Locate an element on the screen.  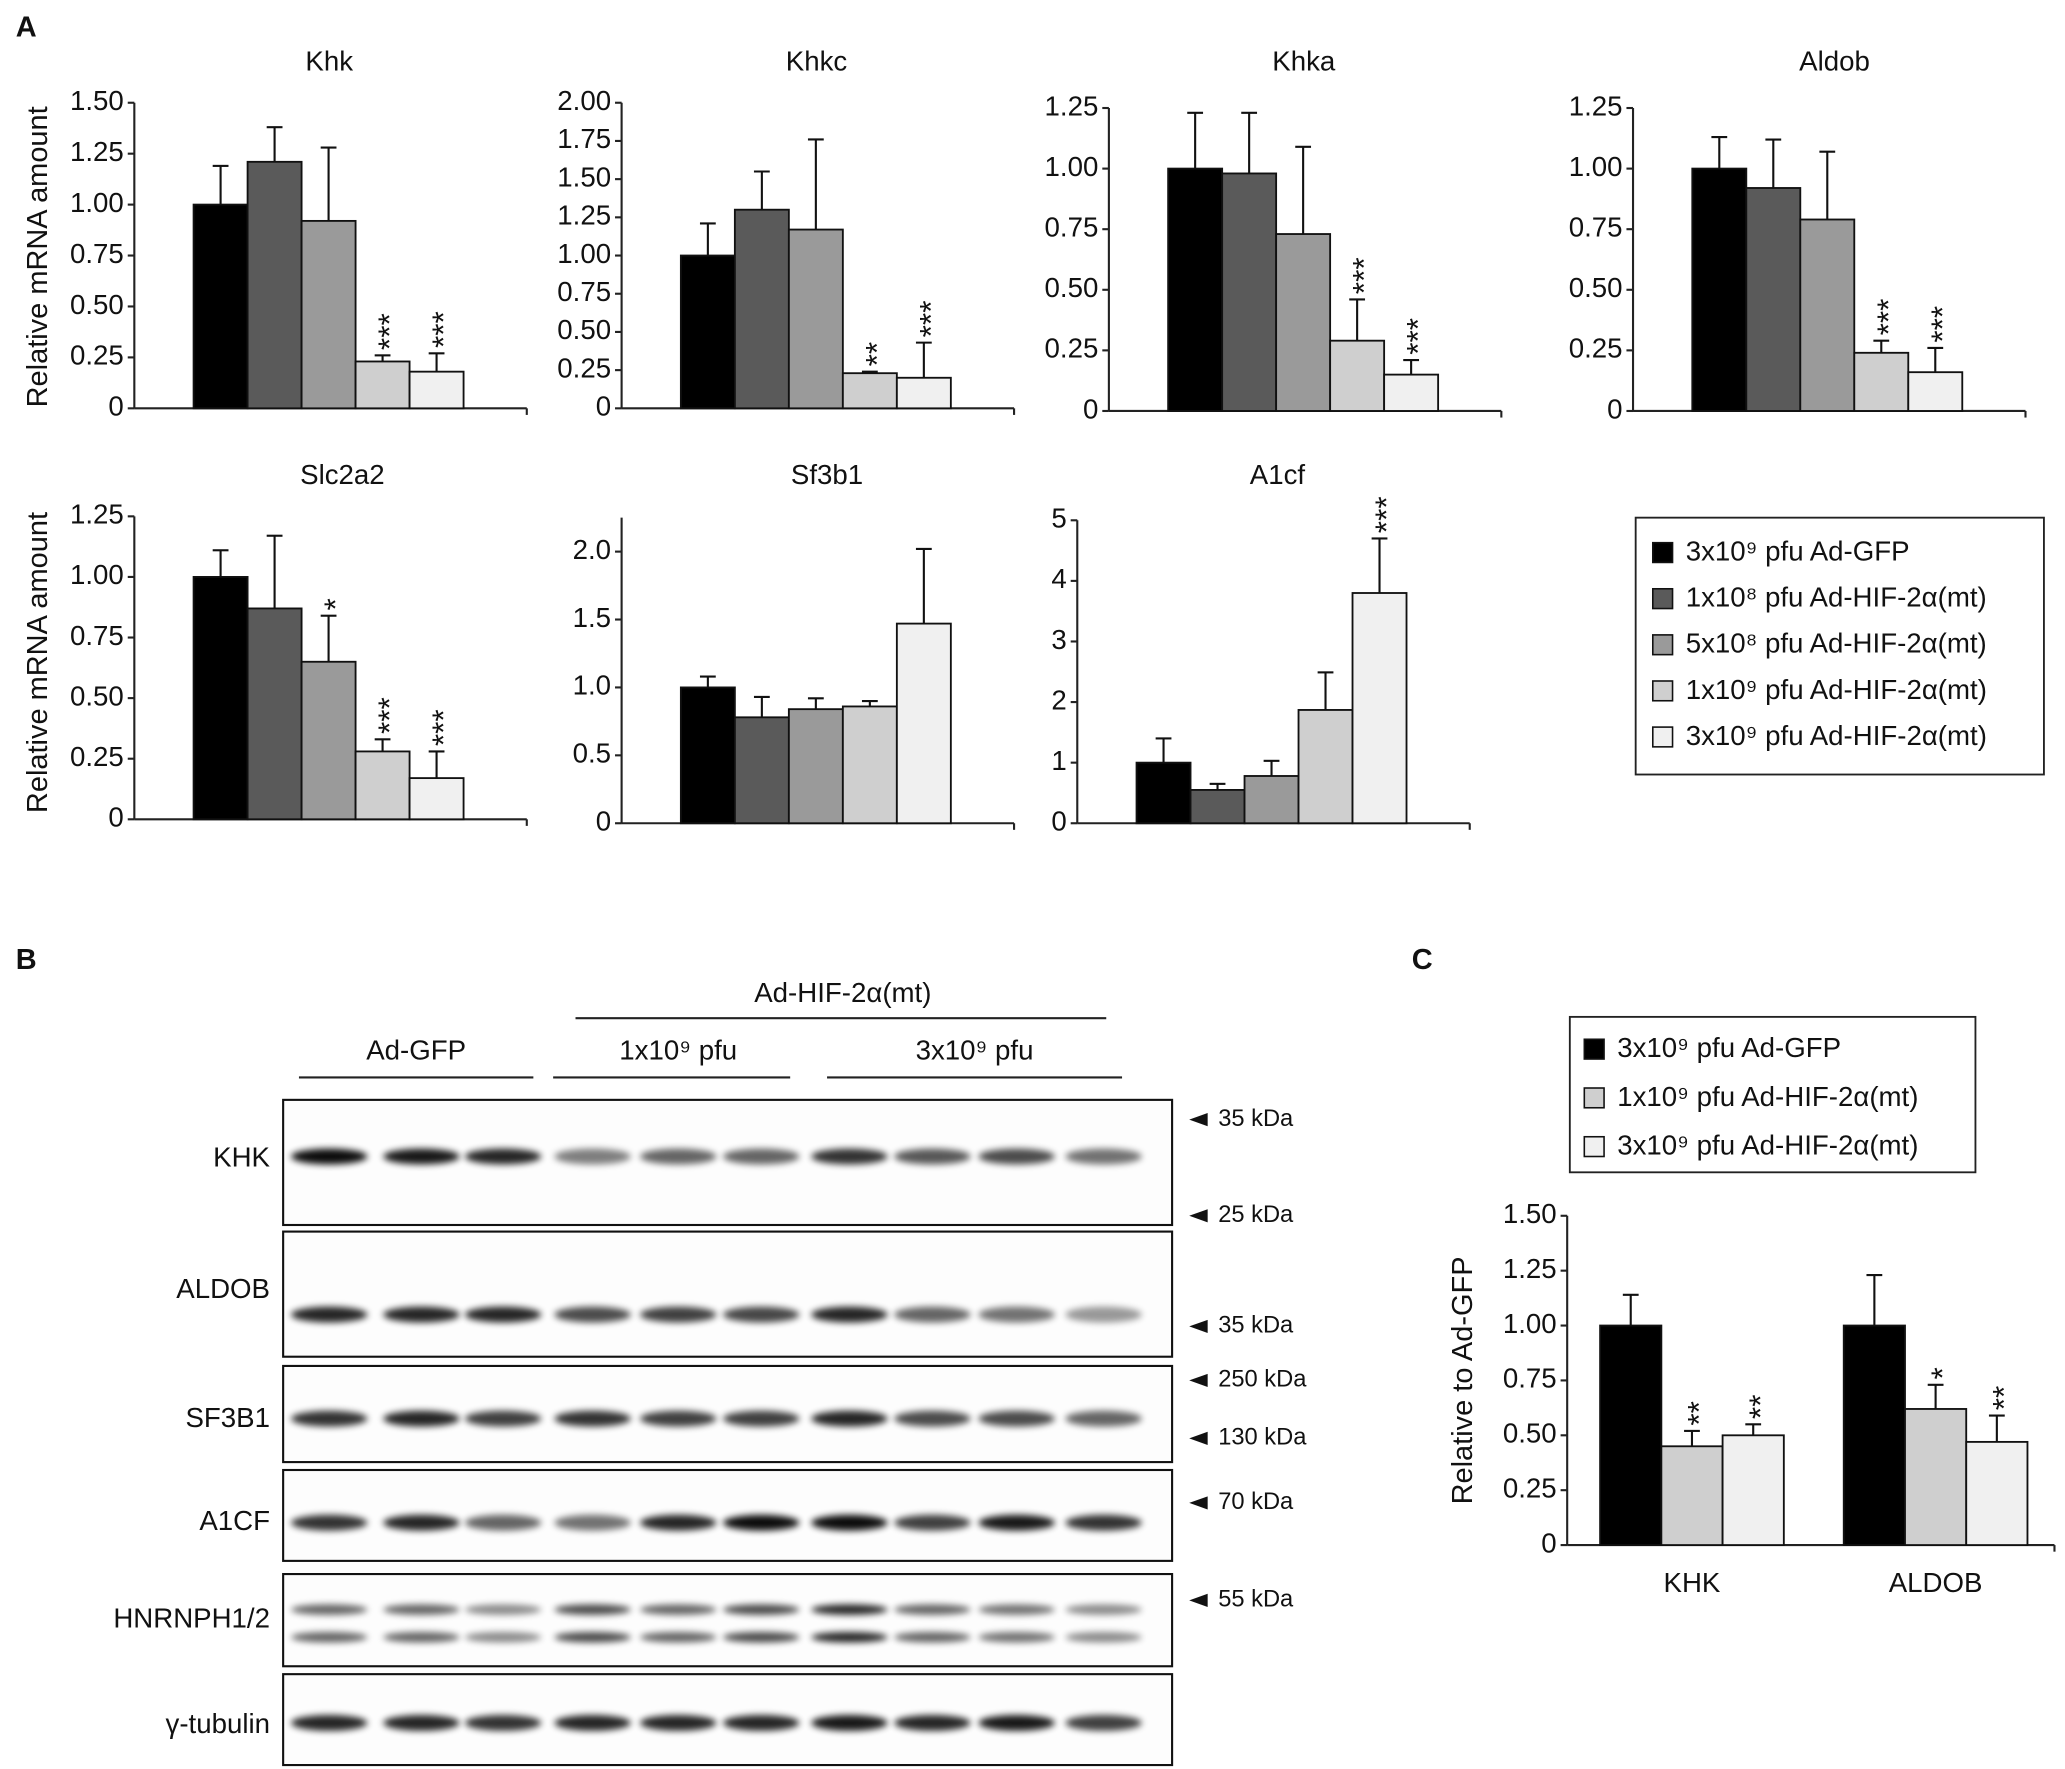
chart-title: Slc2a2 is located at coordinates (342, 474).